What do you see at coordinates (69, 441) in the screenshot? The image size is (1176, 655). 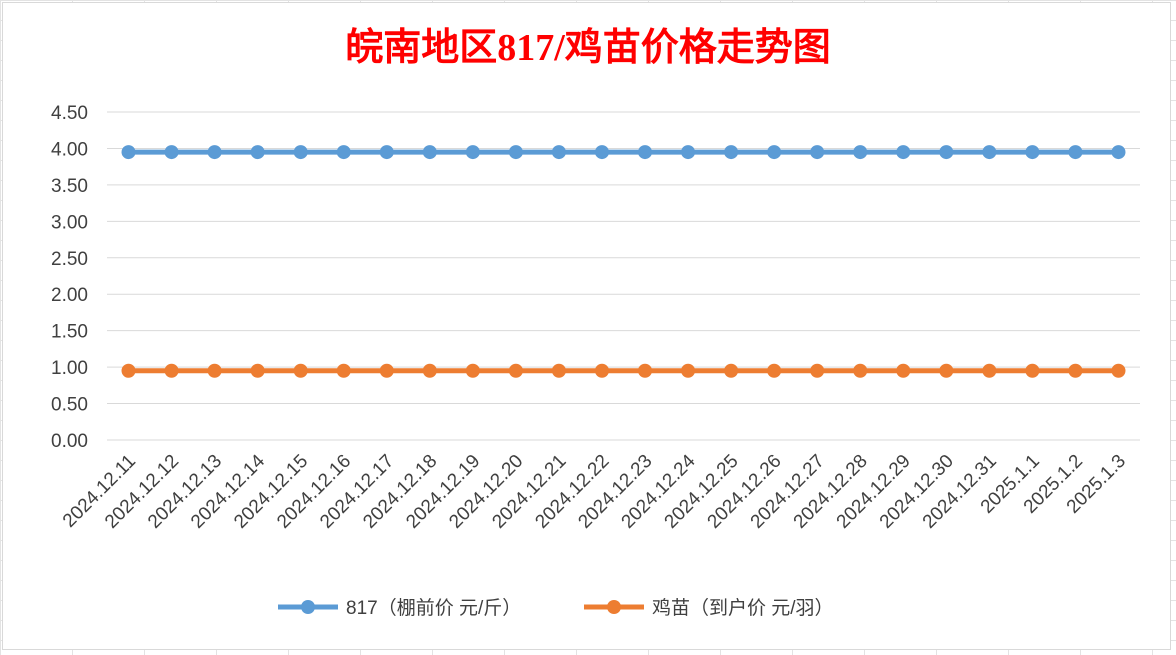 I see `y-tick-label: 0.00` at bounding box center [69, 441].